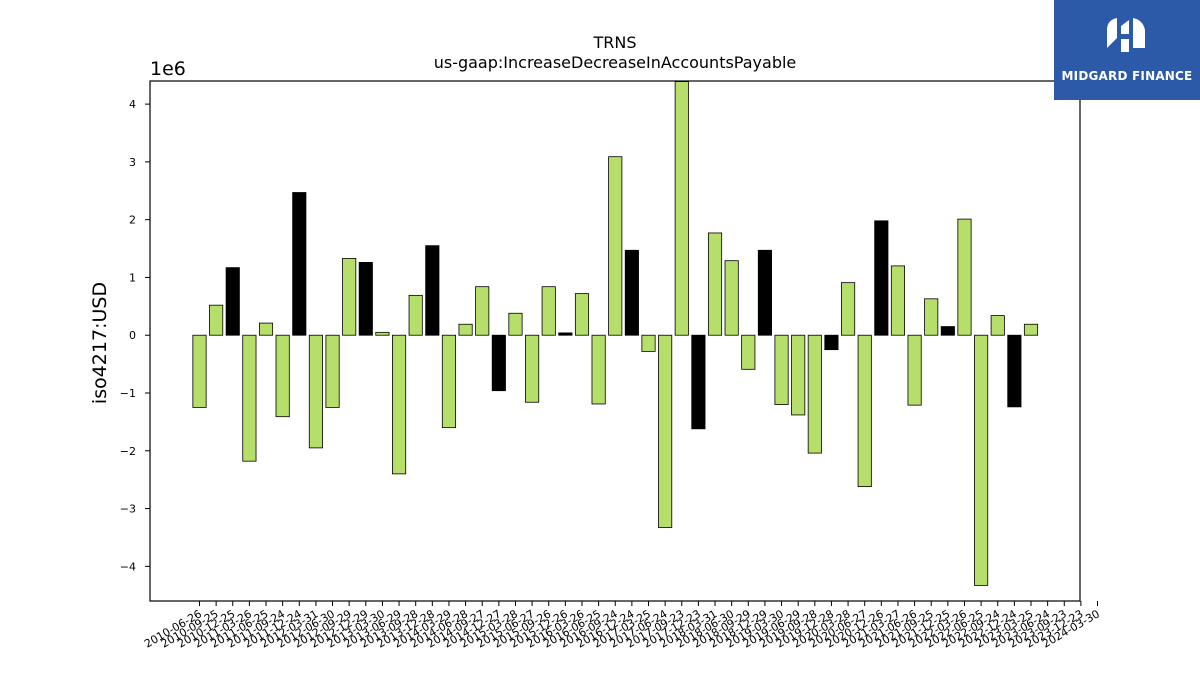 Image resolution: width=1200 pixels, height=675 pixels. What do you see at coordinates (128, 566) in the screenshot?
I see `y-tick-label: −4` at bounding box center [128, 566].